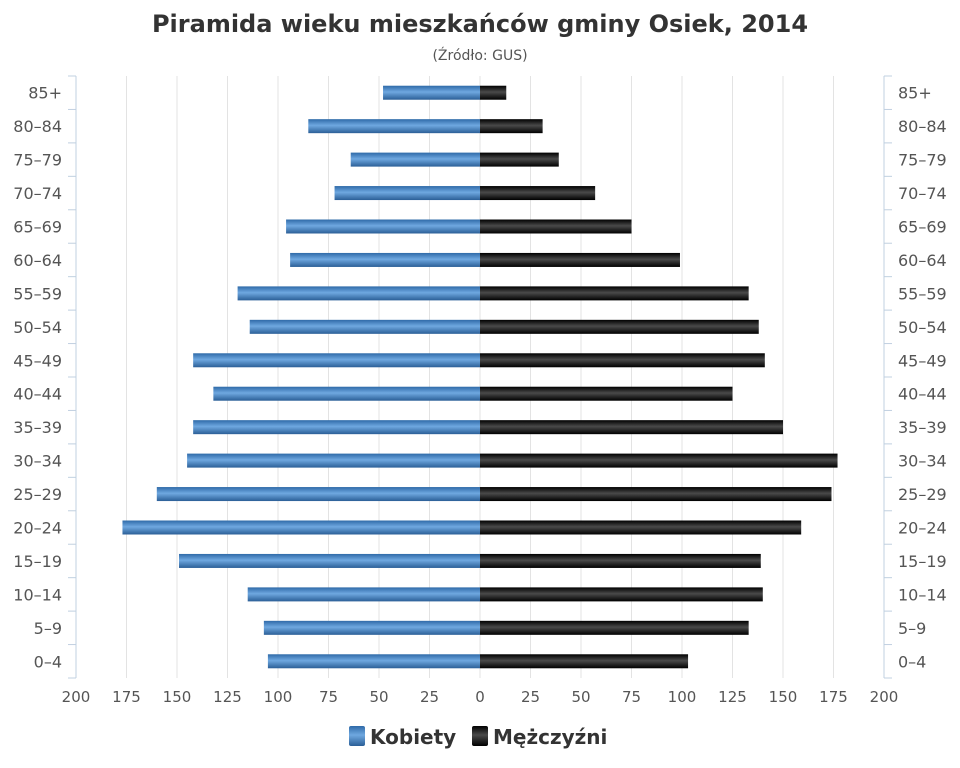 The width and height of the screenshot is (960, 768). Describe the element at coordinates (922, 327) in the screenshot. I see `y-category-label-right: 50–54` at that location.